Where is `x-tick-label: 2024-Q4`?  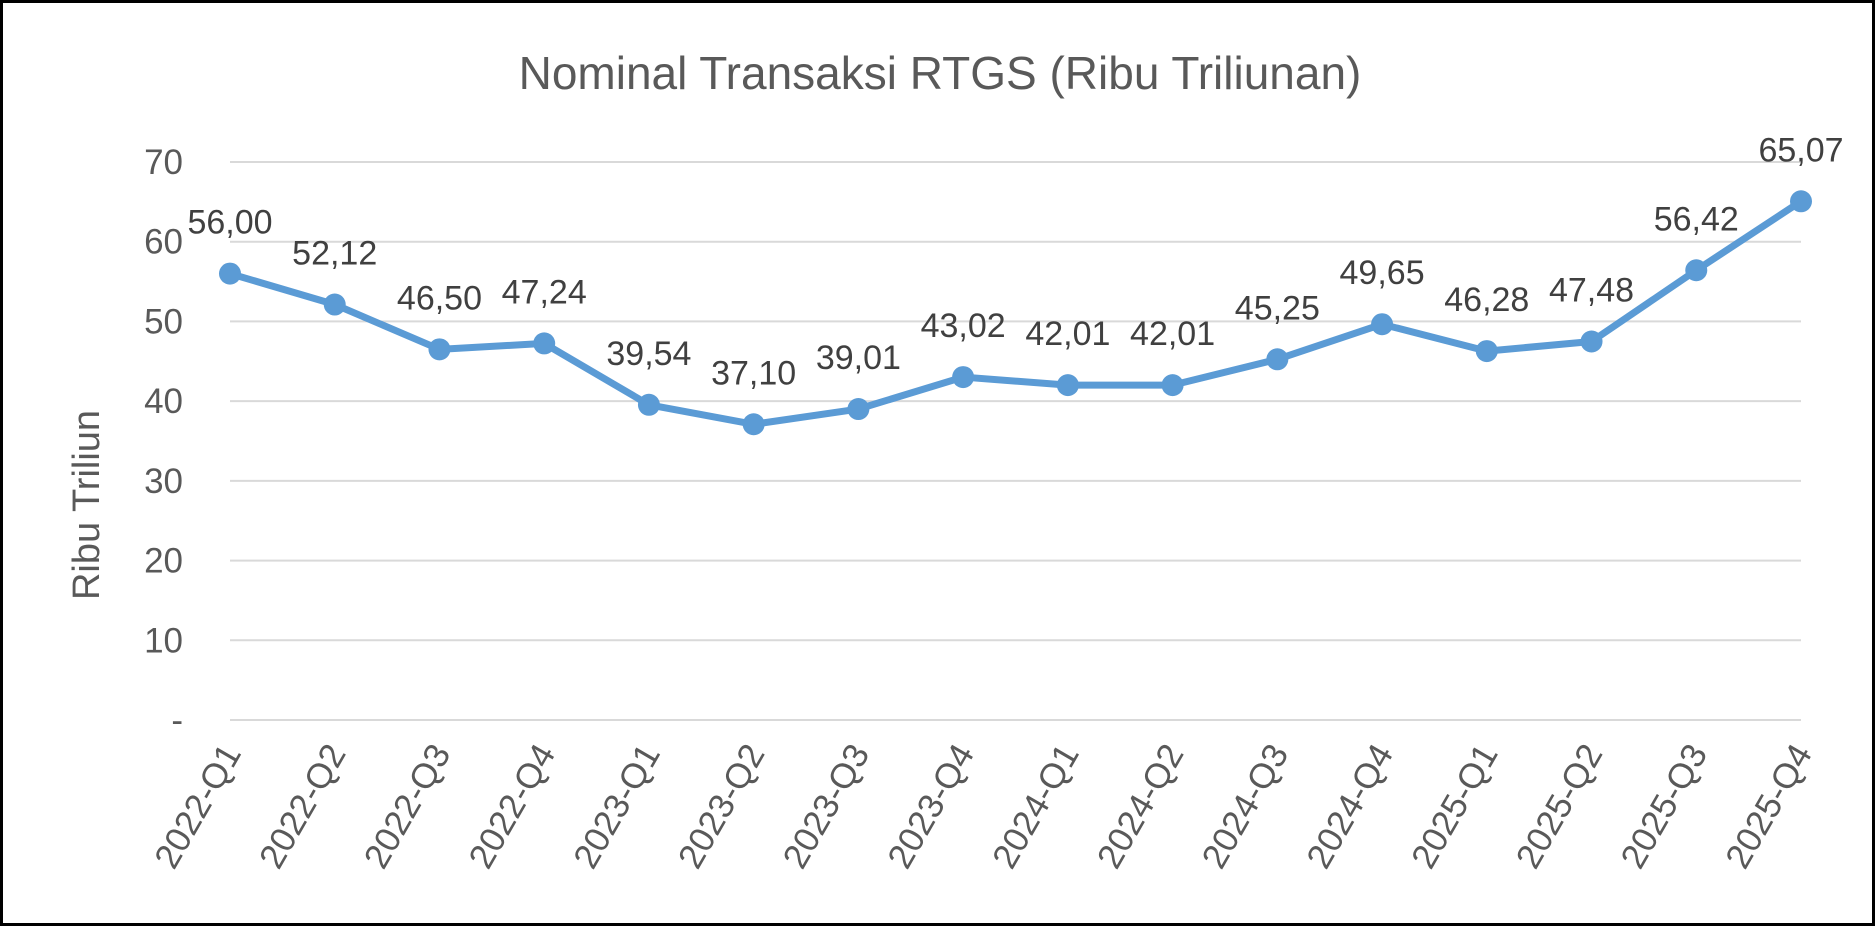 x-tick-label: 2024-Q4 is located at coordinates (1350, 806).